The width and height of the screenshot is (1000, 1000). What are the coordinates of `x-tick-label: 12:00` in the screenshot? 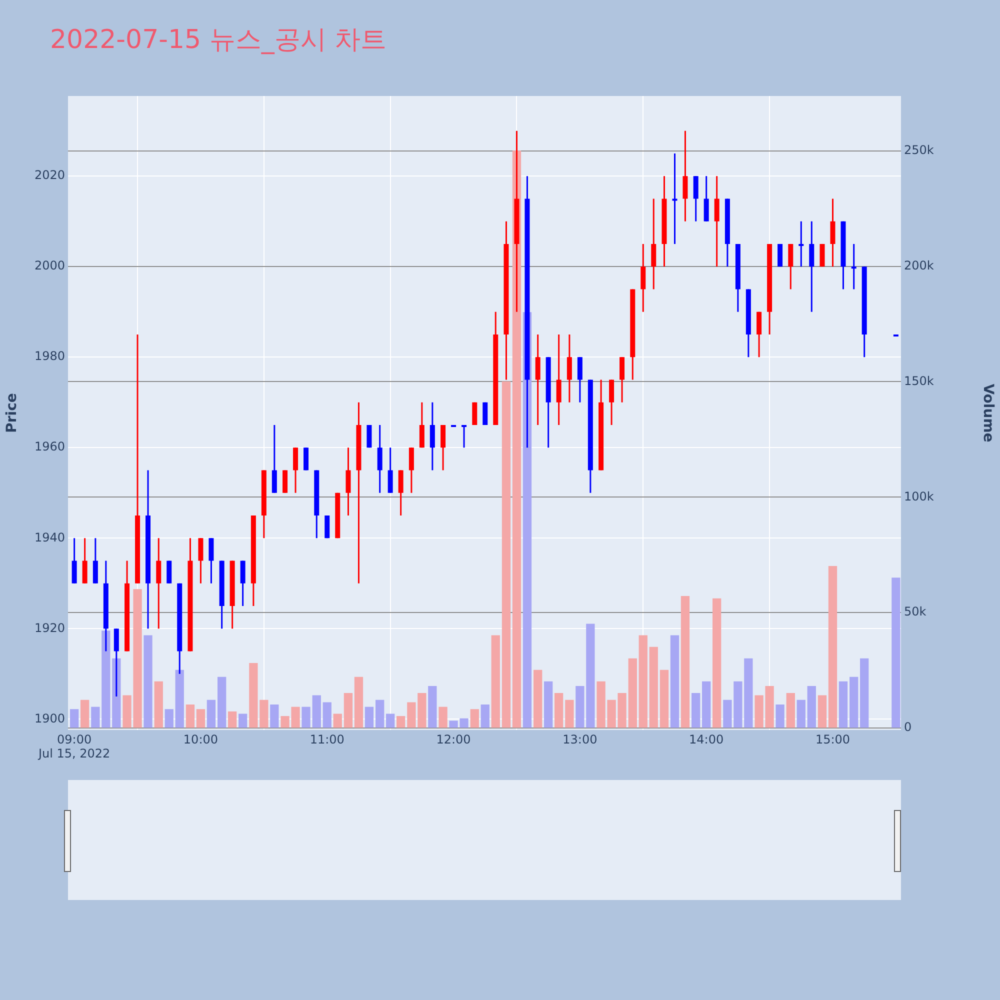 It's located at (453, 739).